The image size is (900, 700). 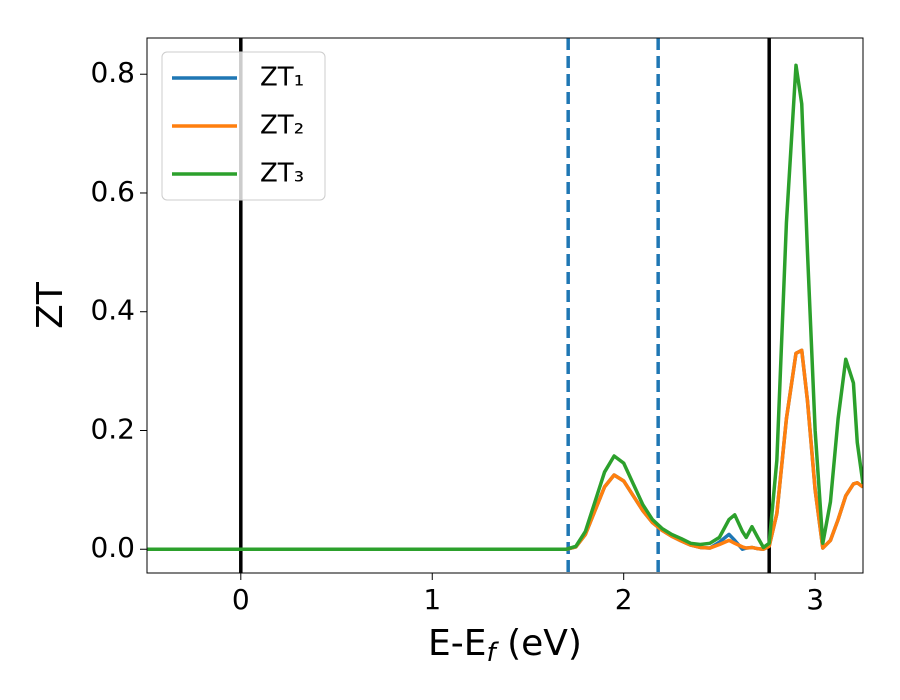 I want to click on x-axis-label-part: (eV), so click(x=539, y=643).